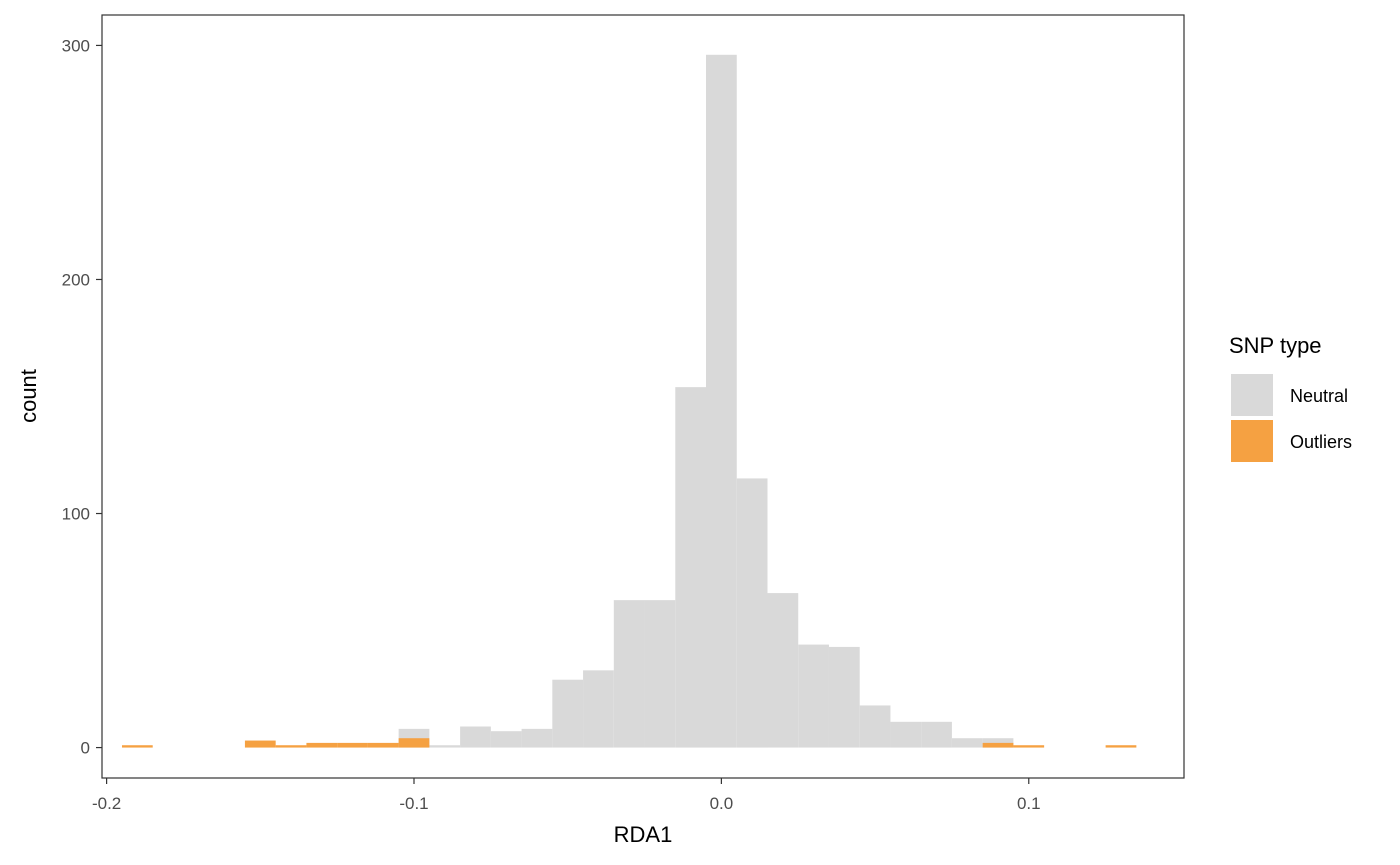 This screenshot has height=865, width=1400. What do you see at coordinates (106, 803) in the screenshot?
I see `x-tick-label: -0.2` at bounding box center [106, 803].